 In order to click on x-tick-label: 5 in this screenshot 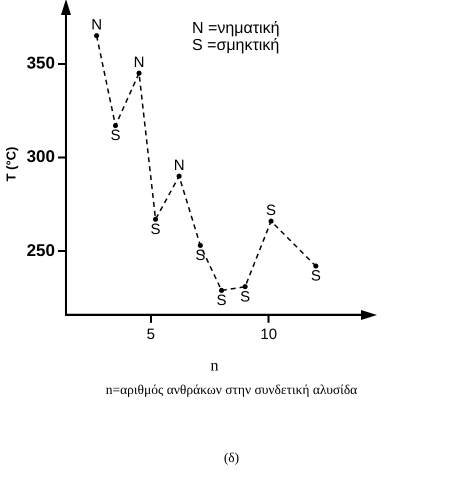, I will do `click(151, 334)`.